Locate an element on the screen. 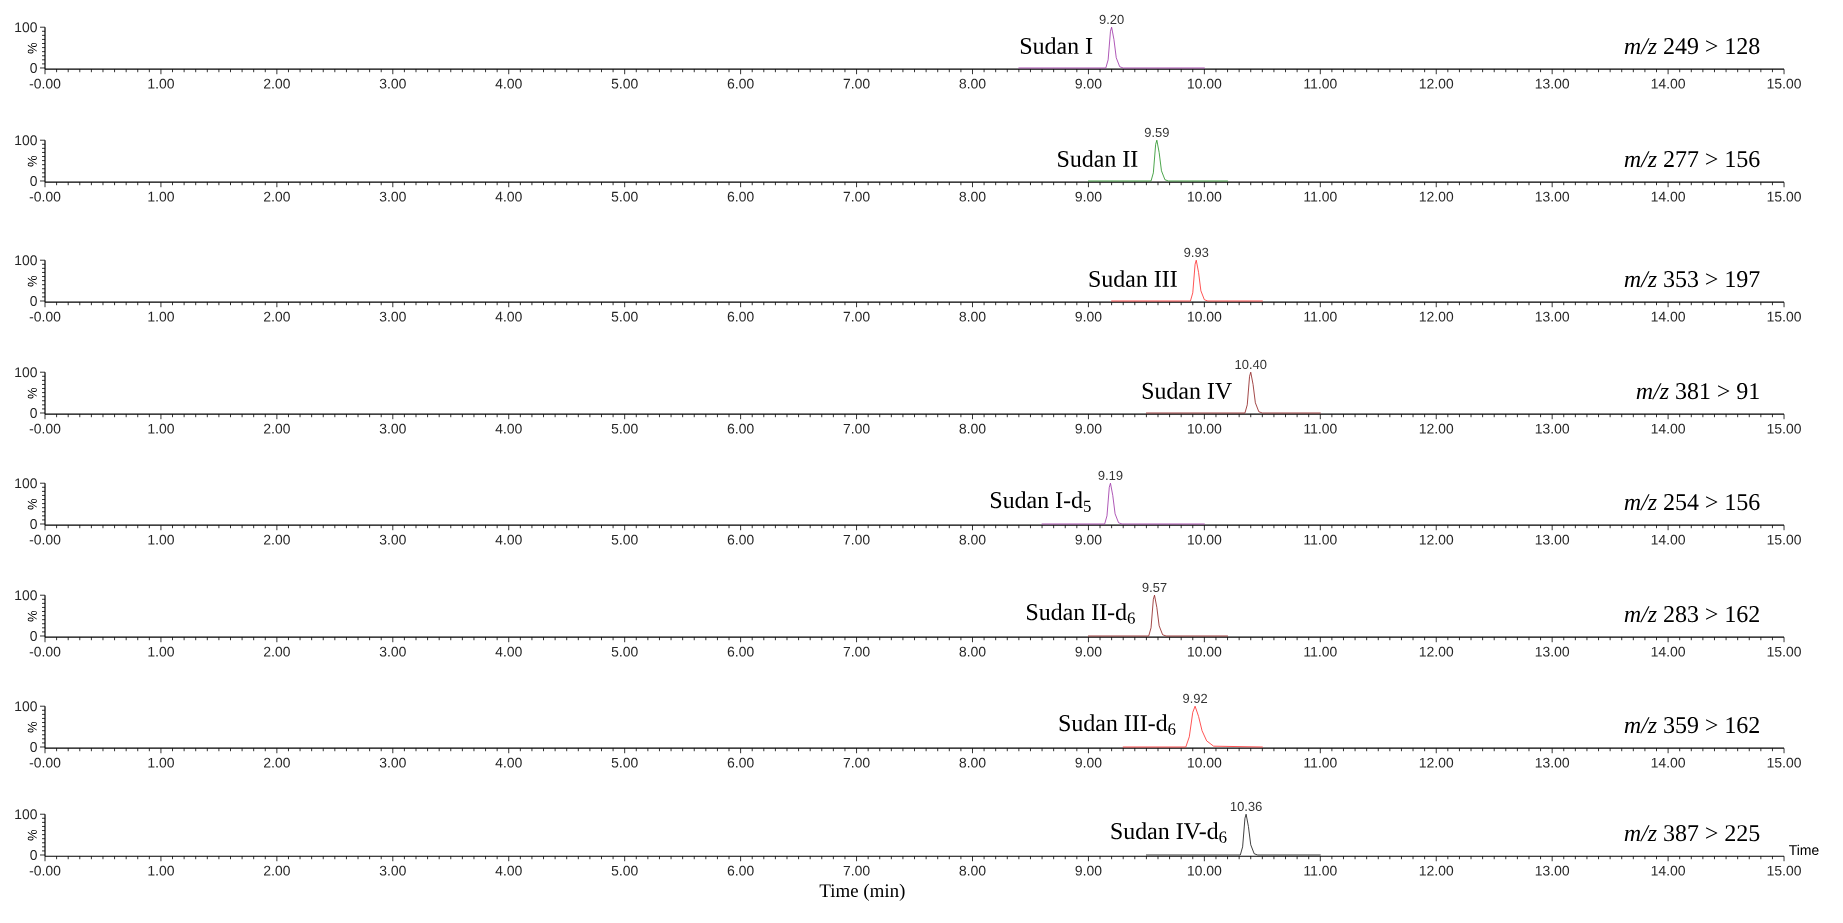  annotation: Sudan II-d$_{6}$ is located at coordinates (1081, 613).